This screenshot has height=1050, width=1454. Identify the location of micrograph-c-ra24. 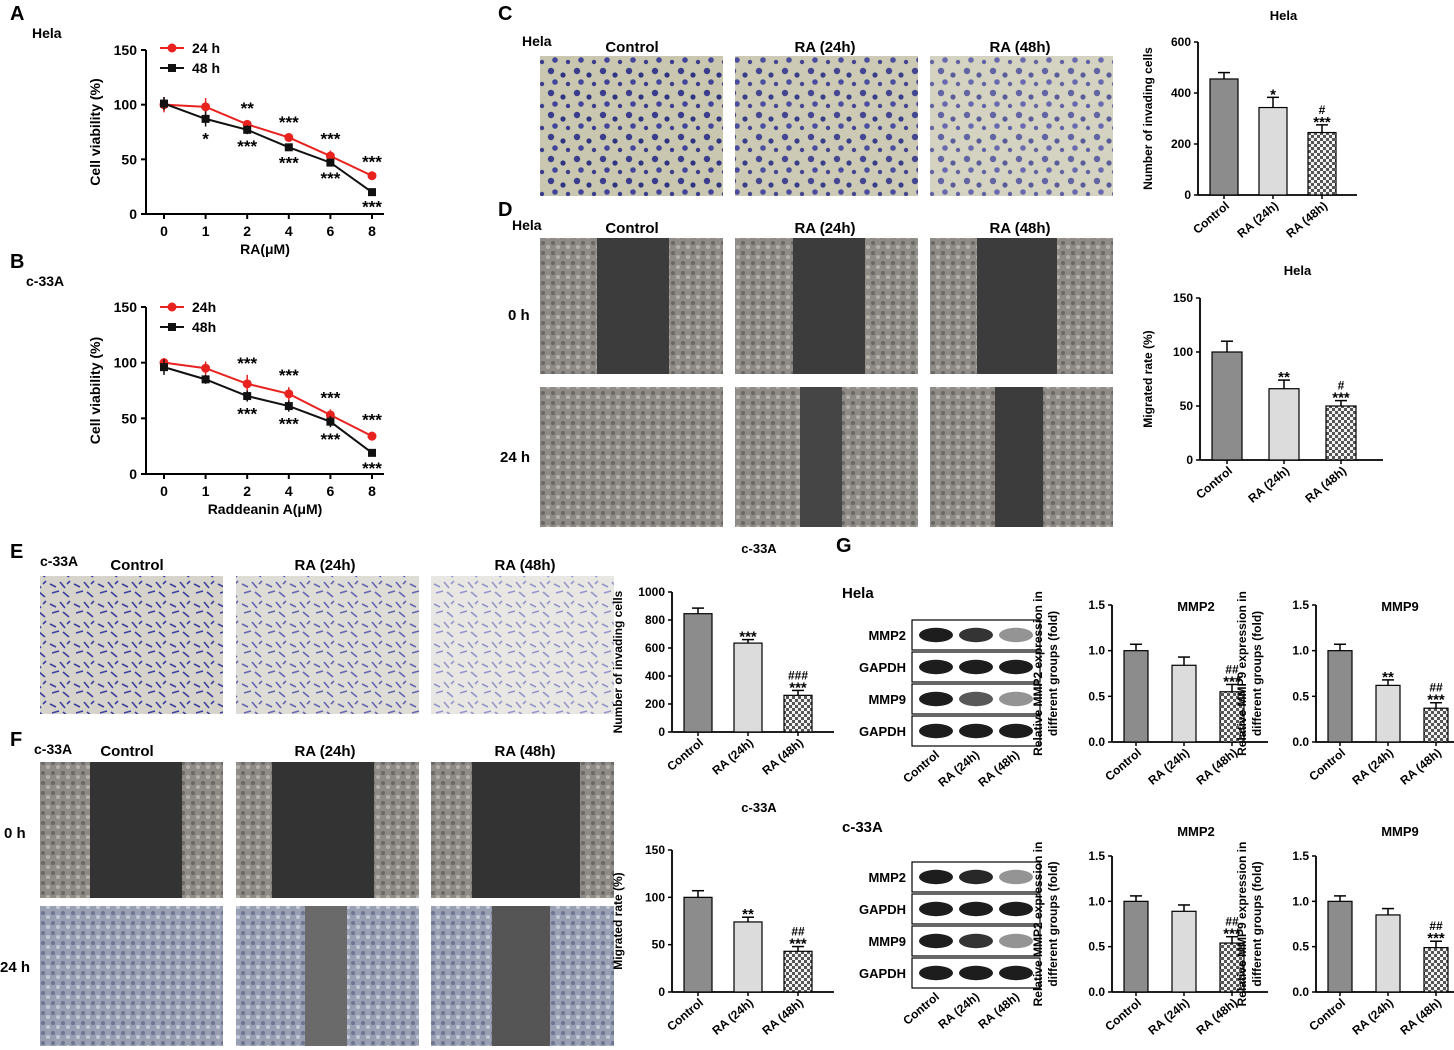
(826, 126).